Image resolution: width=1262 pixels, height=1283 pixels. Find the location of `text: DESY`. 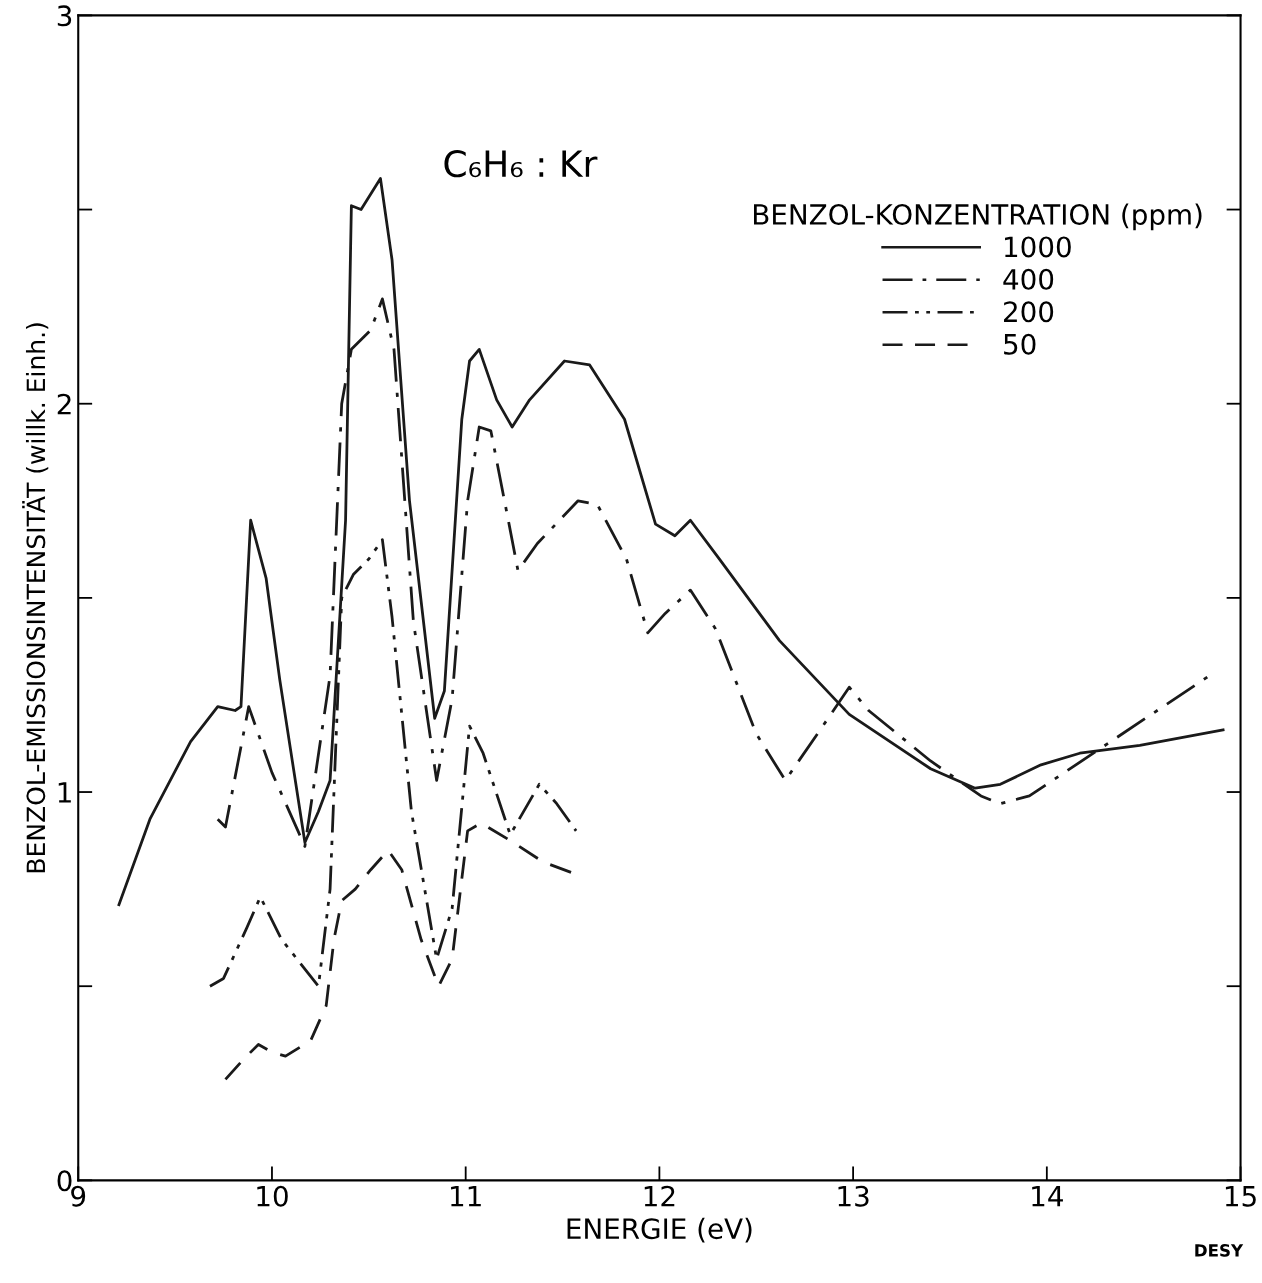

text: DESY is located at coordinates (1219, 1250).